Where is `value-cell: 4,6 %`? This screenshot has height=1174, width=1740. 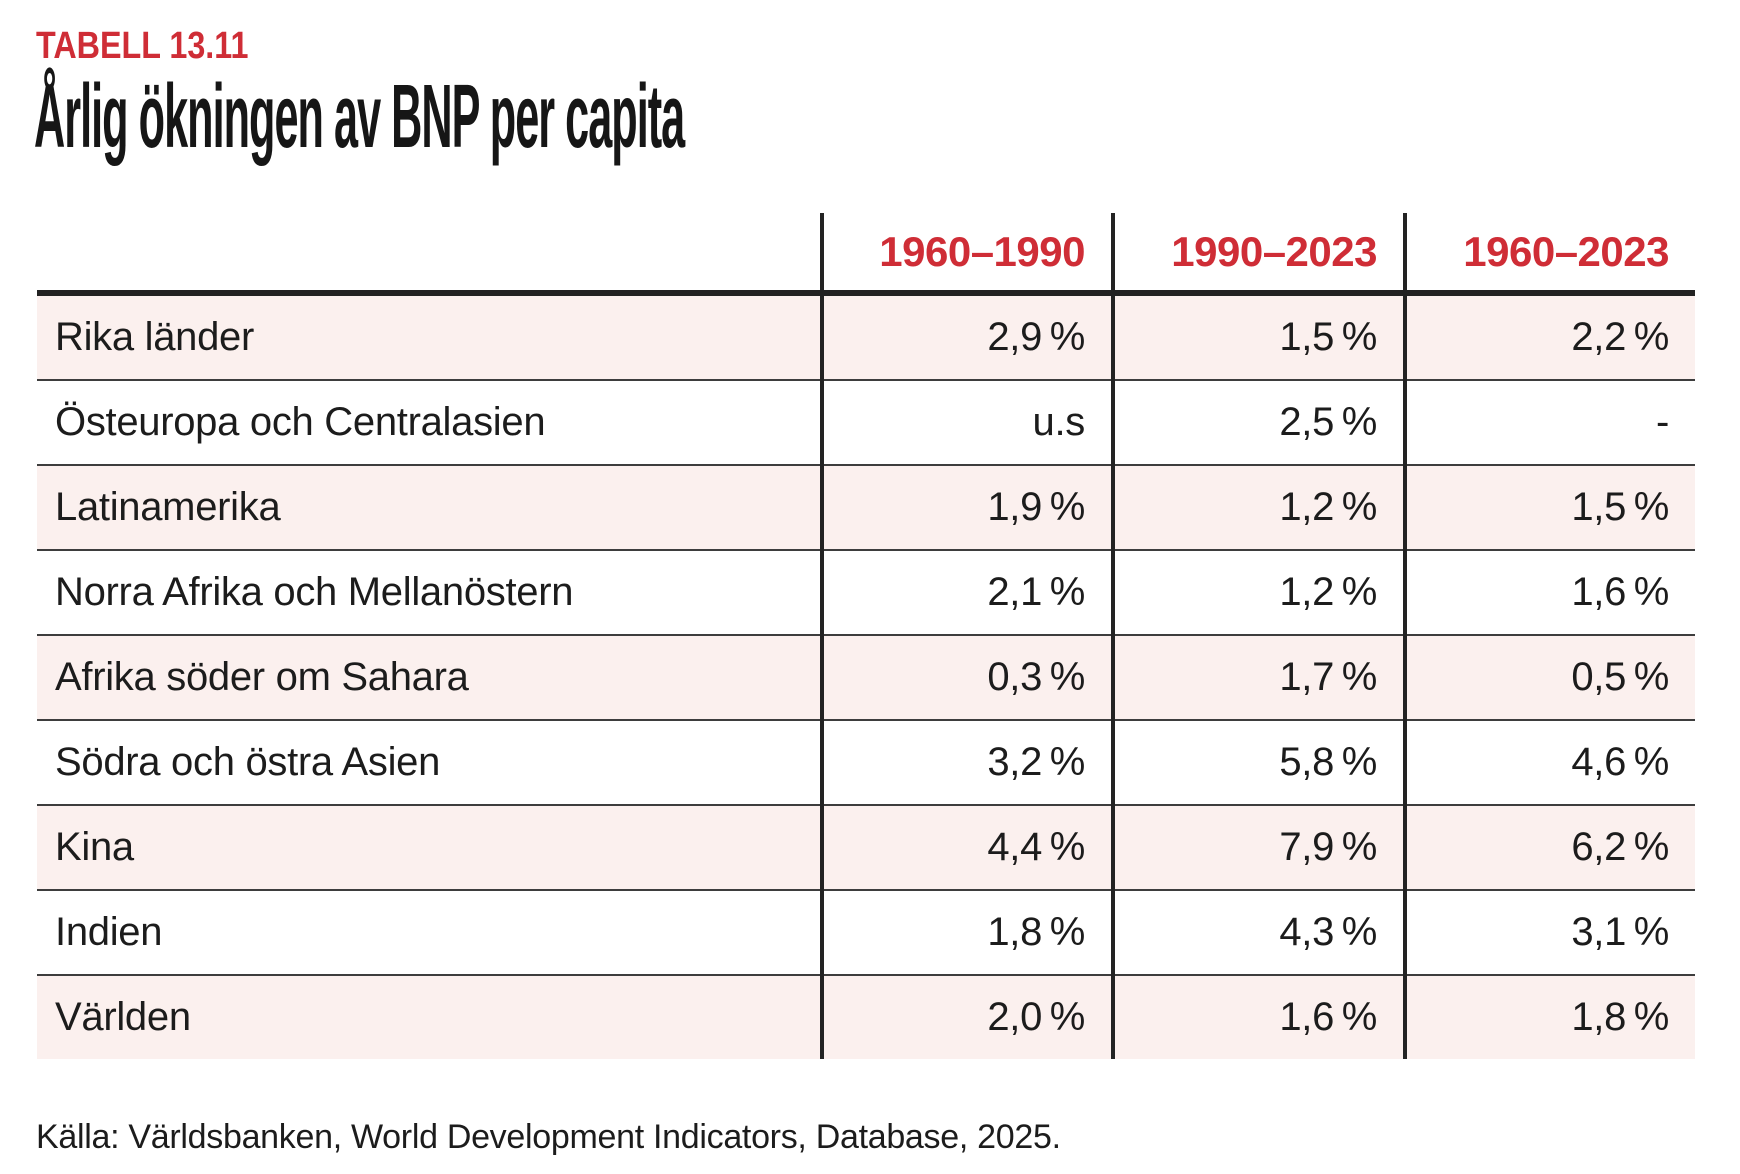
value-cell: 4,6 % is located at coordinates (1549, 762).